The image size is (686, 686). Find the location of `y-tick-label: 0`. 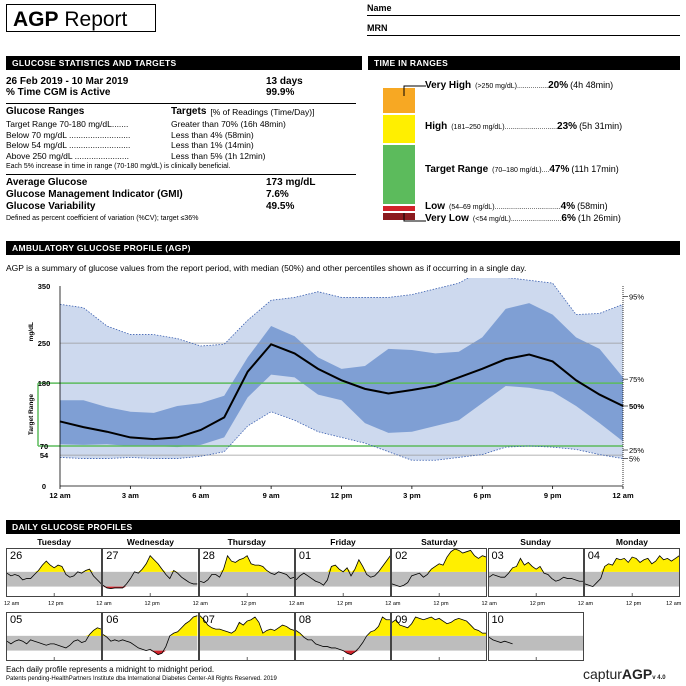

y-tick-label: 0 is located at coordinates (44, 486).